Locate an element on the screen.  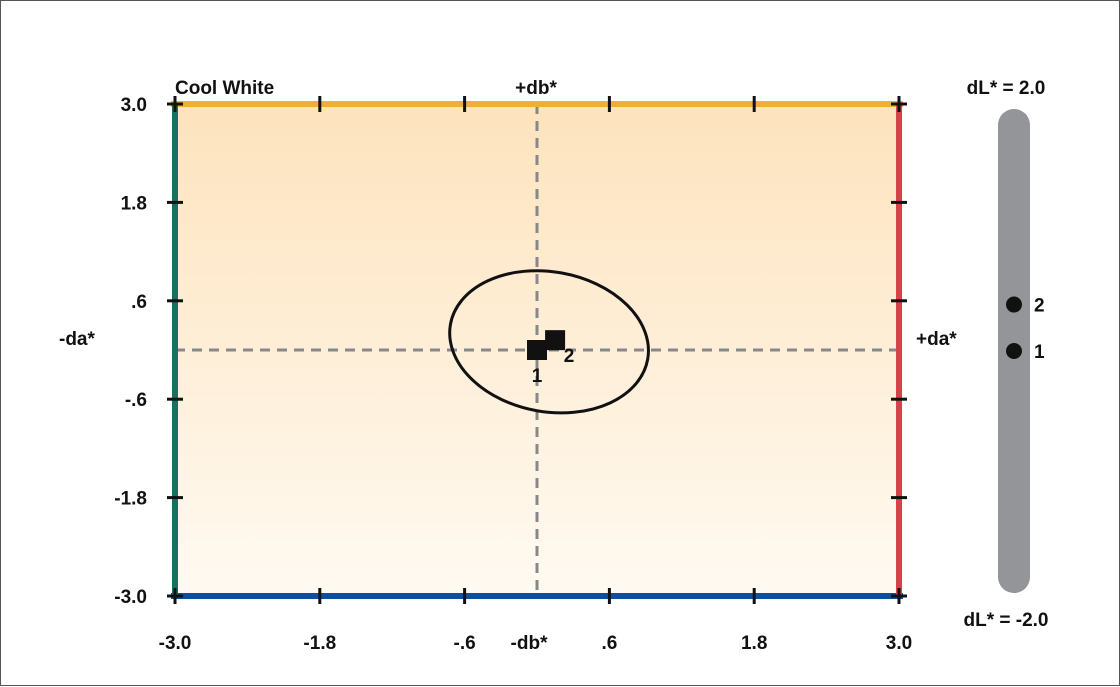
x-tick-label: 3.0 is located at coordinates (899, 643).